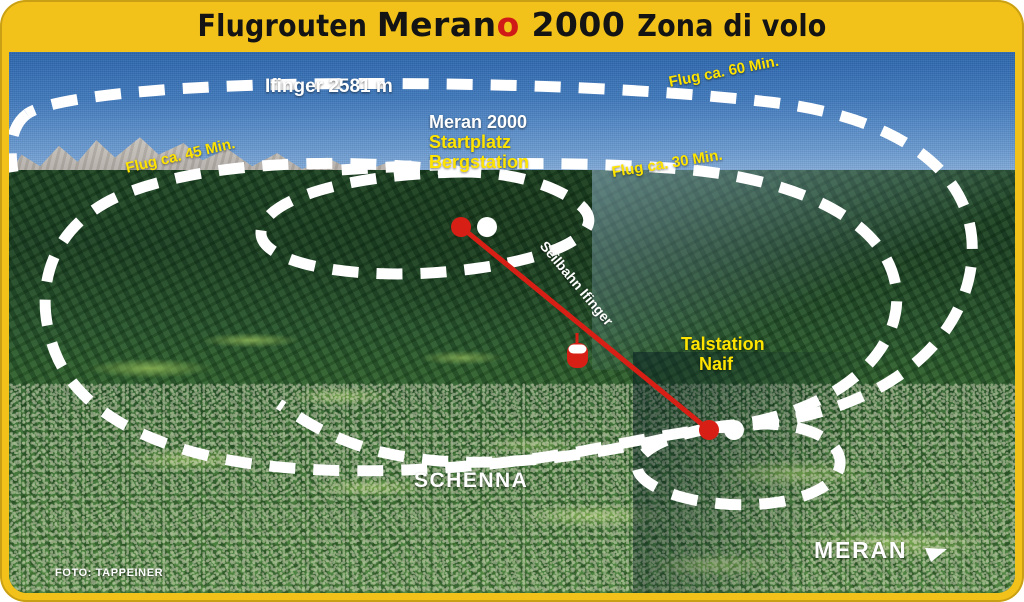  I want to click on title-segment-flugrouten: Flugrouten, so click(287, 26).